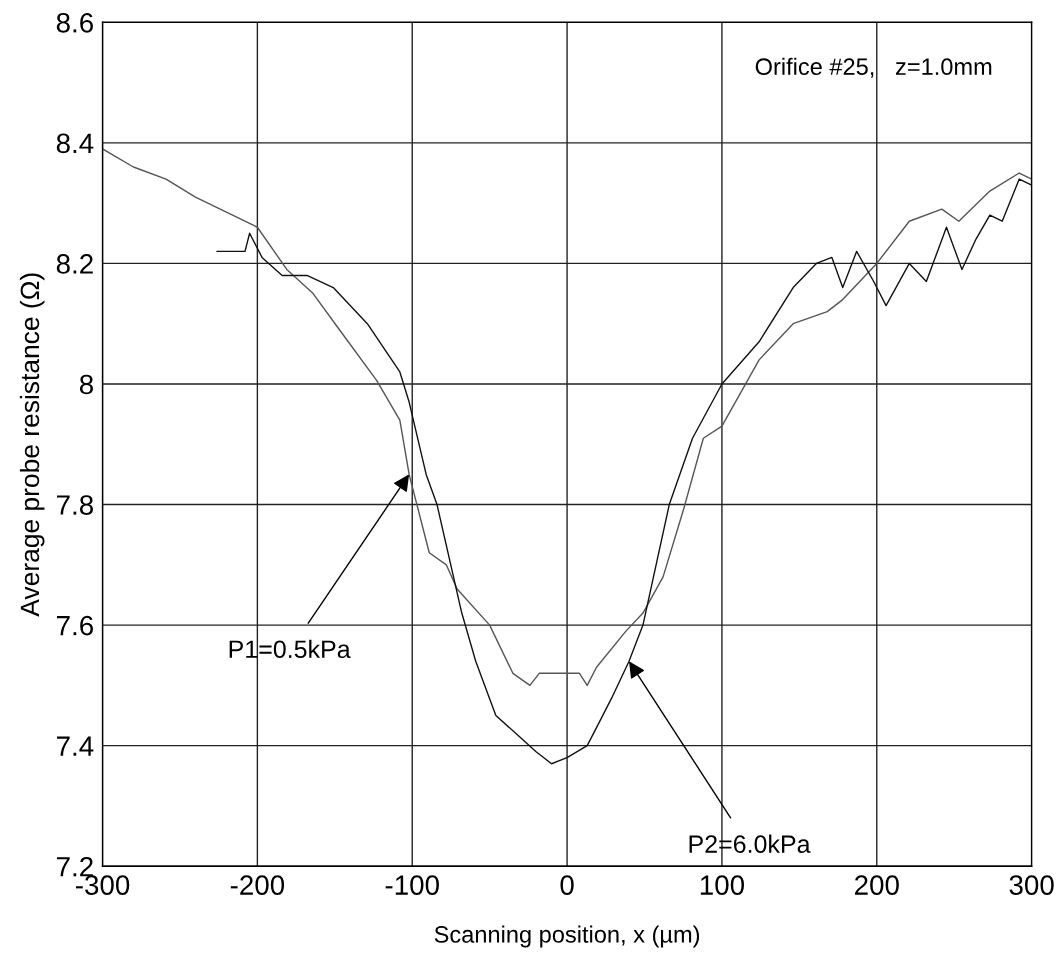 This screenshot has height=970, width=1057. What do you see at coordinates (877, 885) in the screenshot?
I see `x-tick-label: 200` at bounding box center [877, 885].